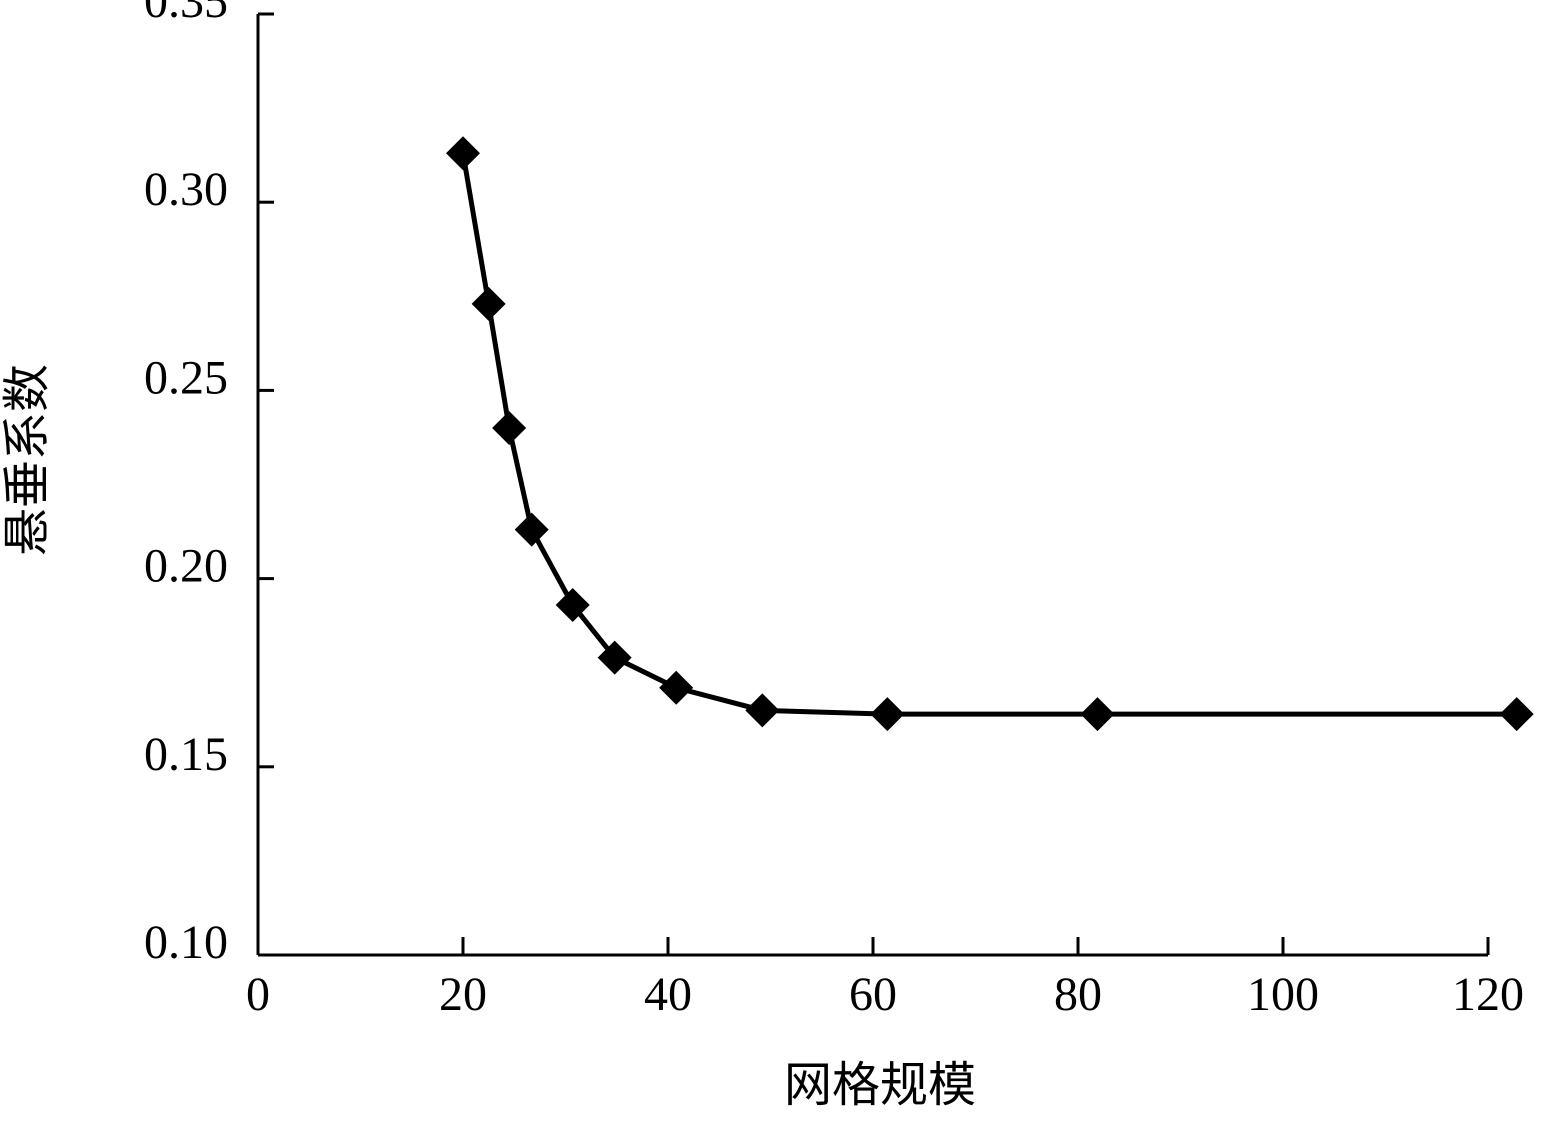 The width and height of the screenshot is (1548, 1128). Describe the element at coordinates (880, 1085) in the screenshot. I see `x-axis-label: 网格规模` at that location.